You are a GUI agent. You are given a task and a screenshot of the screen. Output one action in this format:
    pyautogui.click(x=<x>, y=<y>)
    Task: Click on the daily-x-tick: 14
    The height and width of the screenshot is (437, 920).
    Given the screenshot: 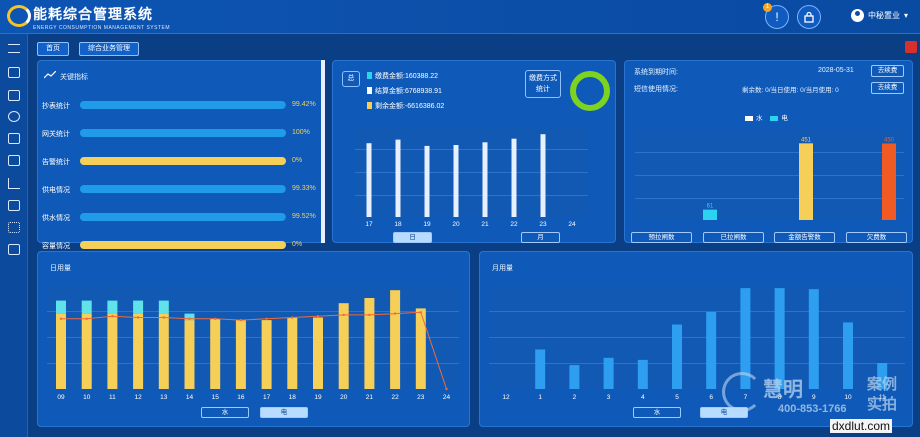 What is the action you would take?
    pyautogui.click(x=190, y=397)
    